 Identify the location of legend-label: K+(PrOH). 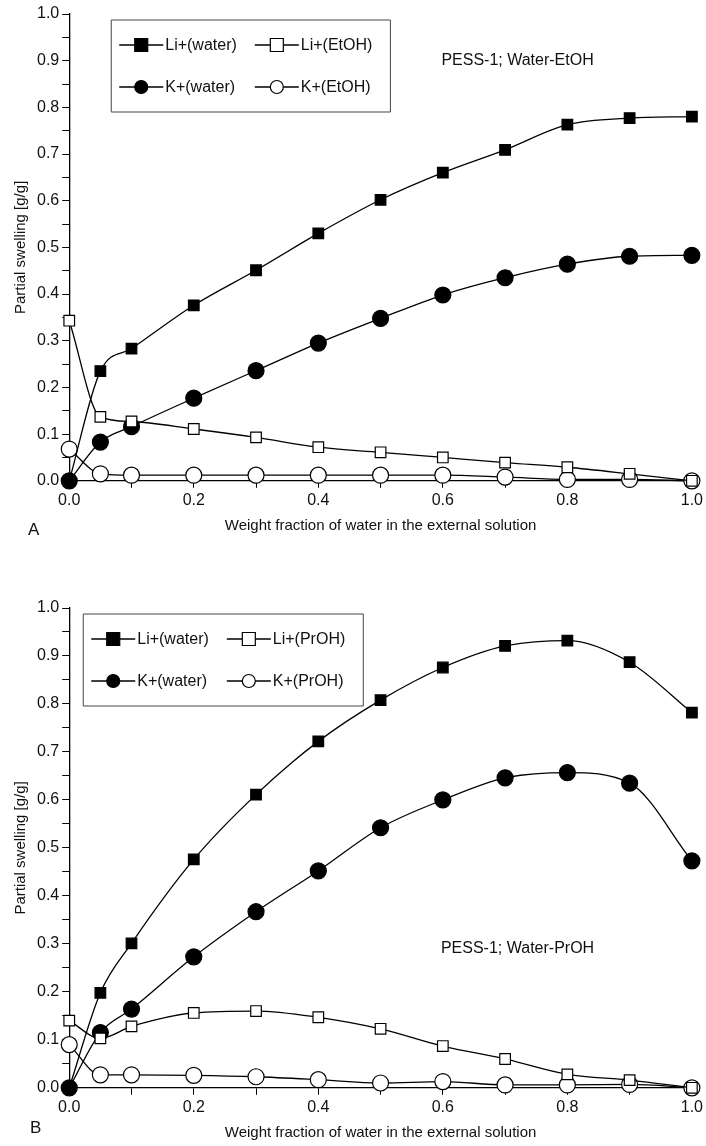
(308, 681).